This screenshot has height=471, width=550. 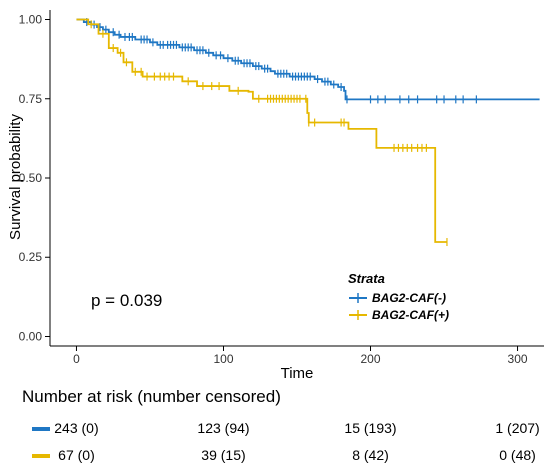 I want to click on risk-table-row-0: 243 (0) 123 (94) 15 (193) 1 (207), so click(x=275, y=429).